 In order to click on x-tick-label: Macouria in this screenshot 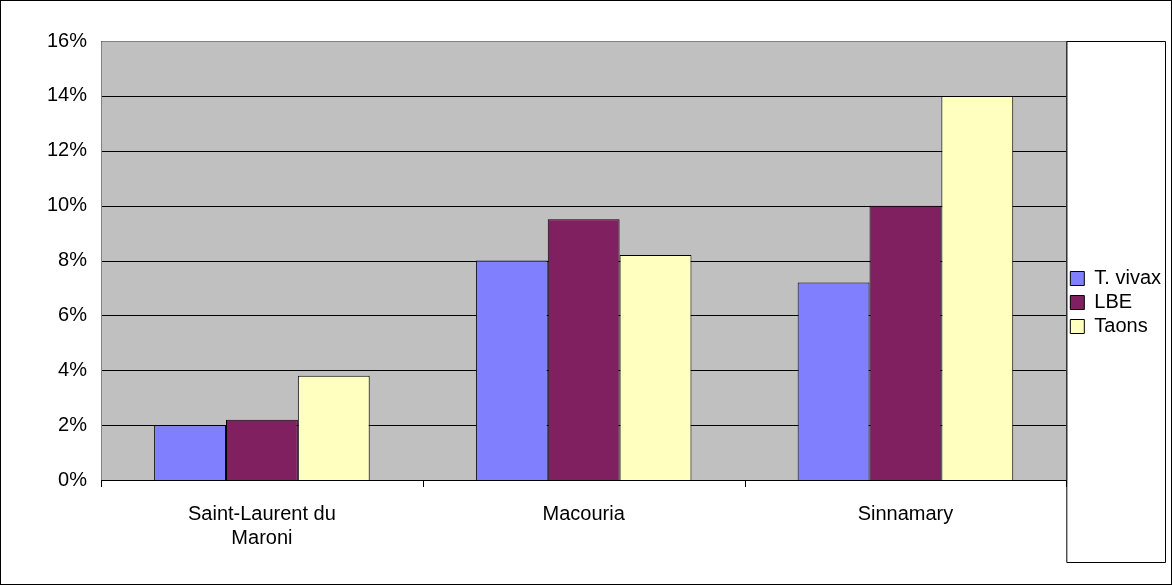, I will do `click(584, 512)`.